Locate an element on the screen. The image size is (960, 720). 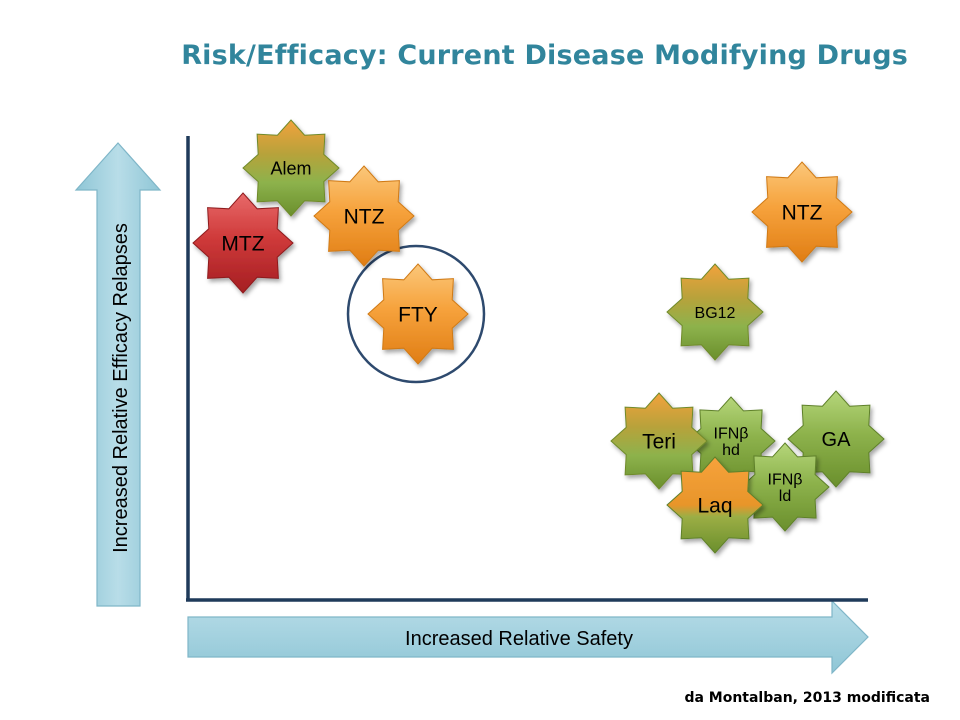
highlight-circle is located at coordinates (416, 314).